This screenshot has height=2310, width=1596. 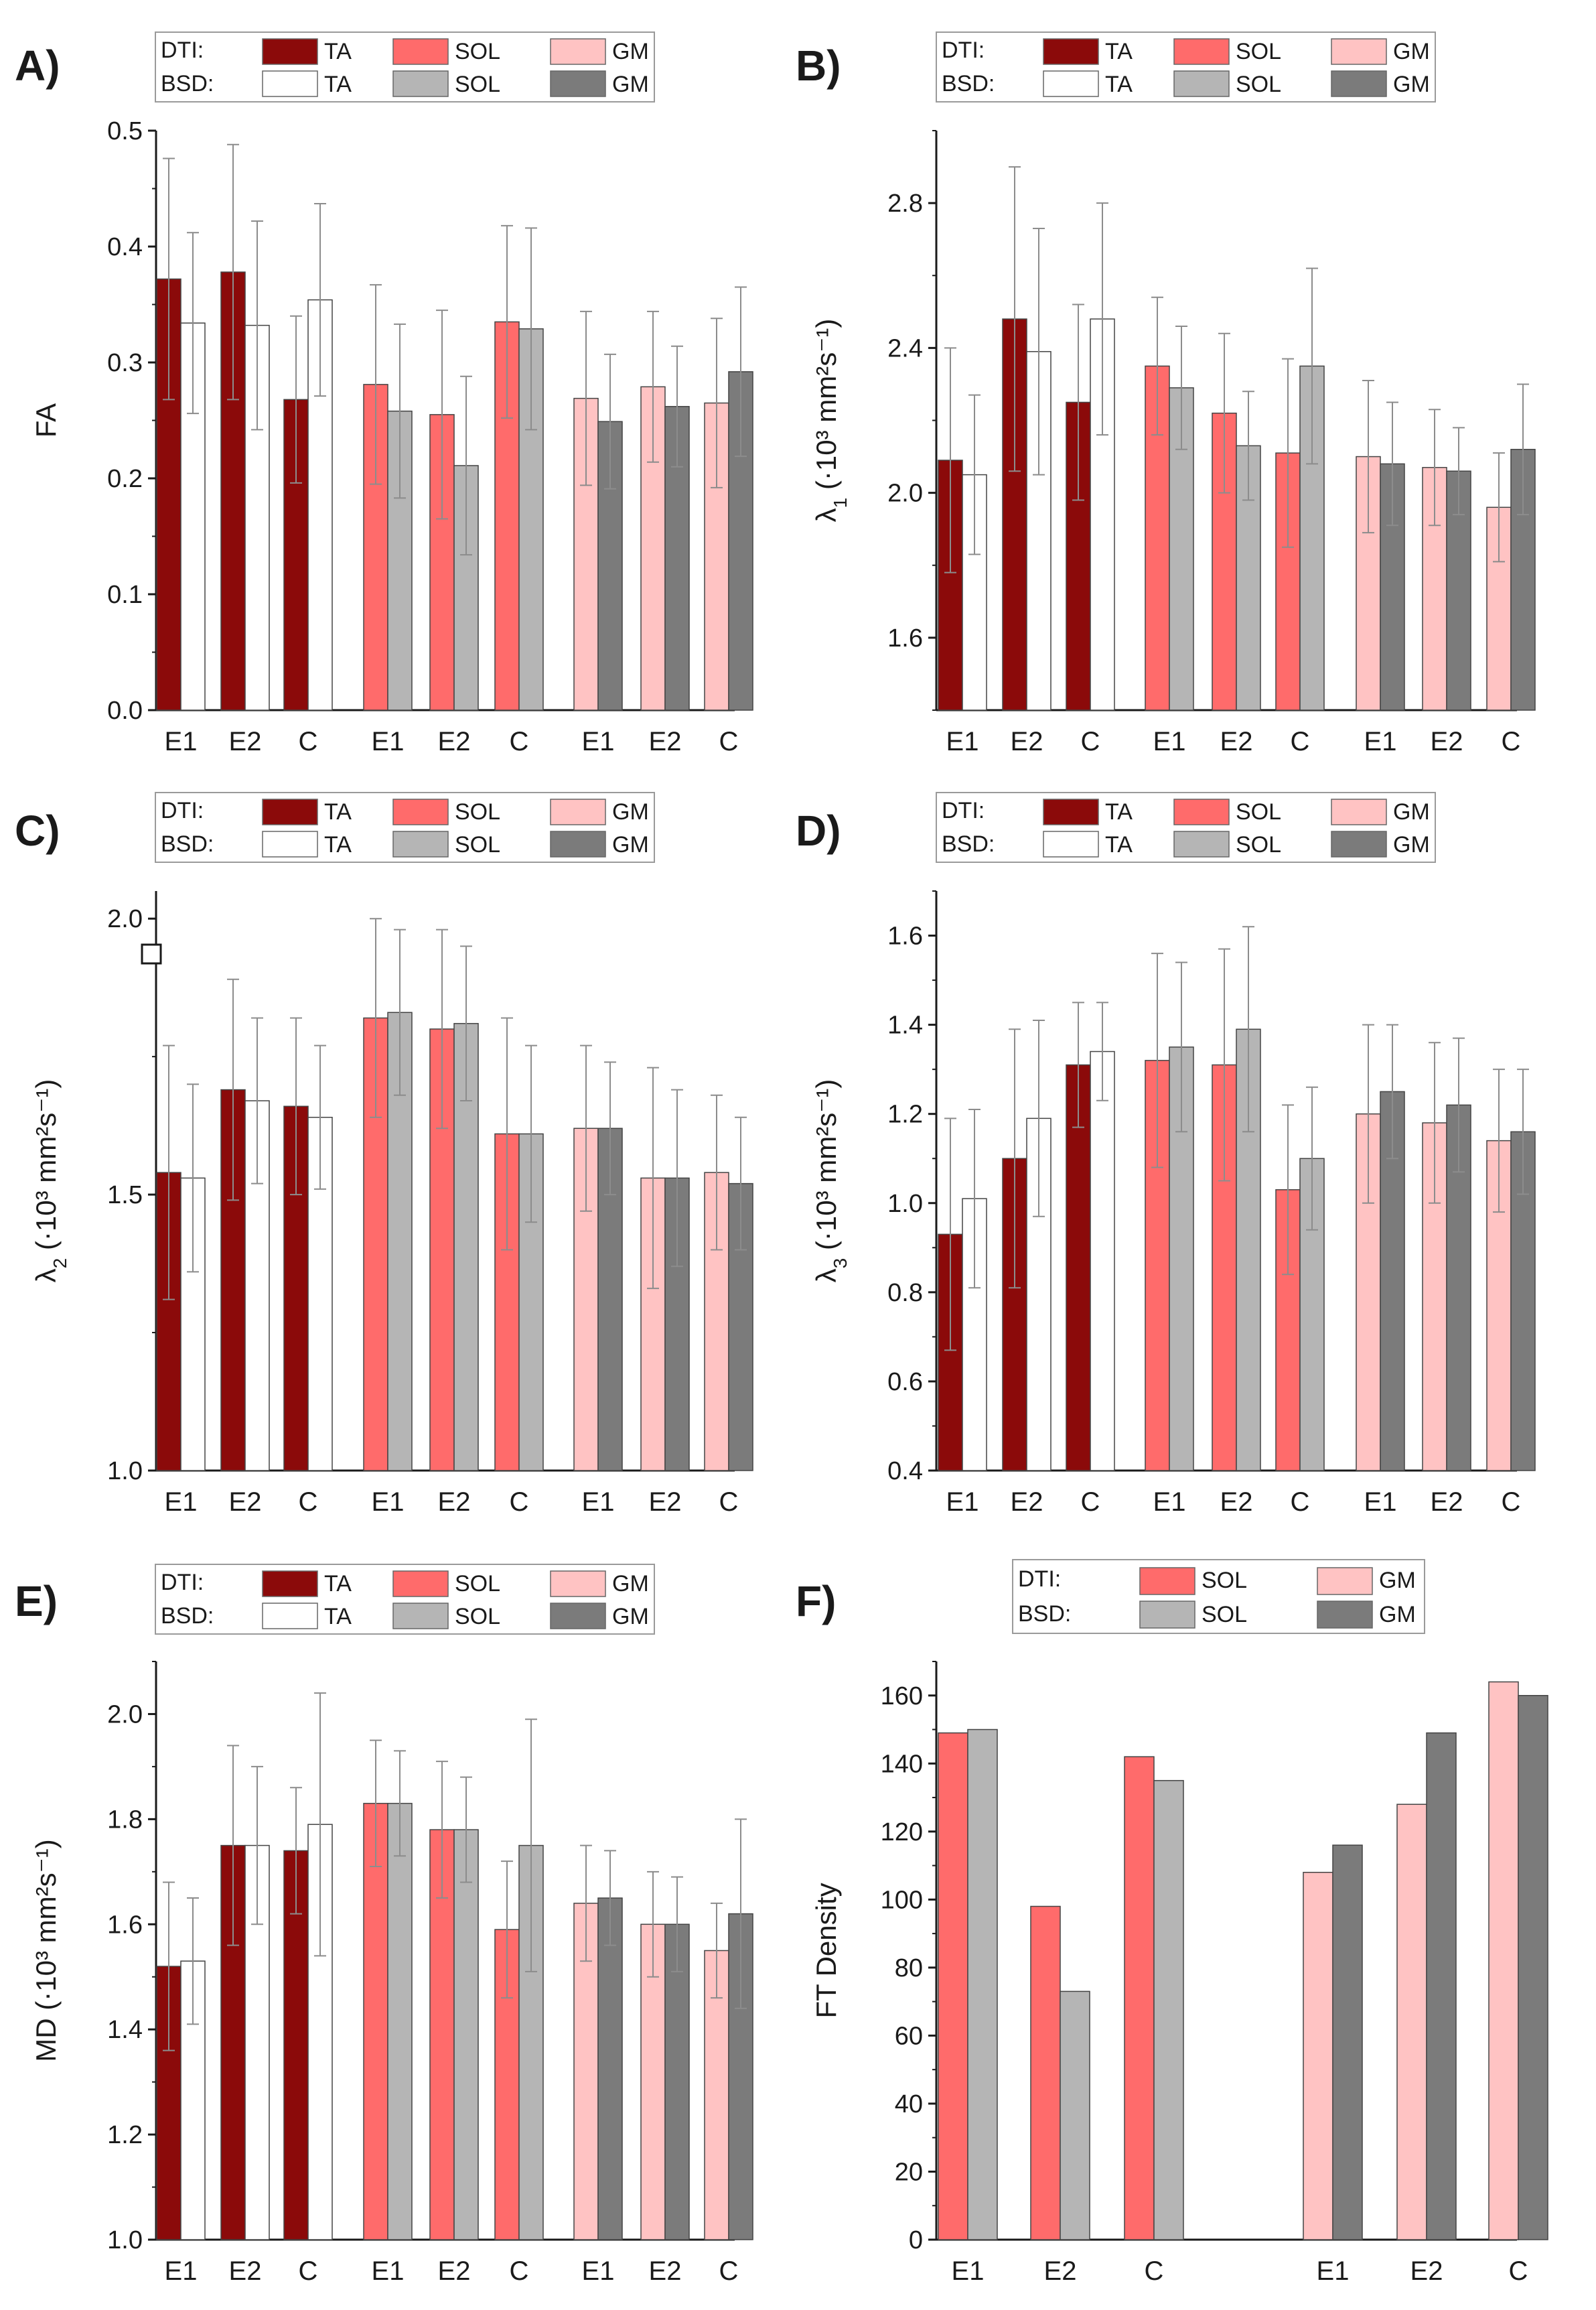 What do you see at coordinates (909, 2036) in the screenshot?
I see `y-tick-label: 60` at bounding box center [909, 2036].